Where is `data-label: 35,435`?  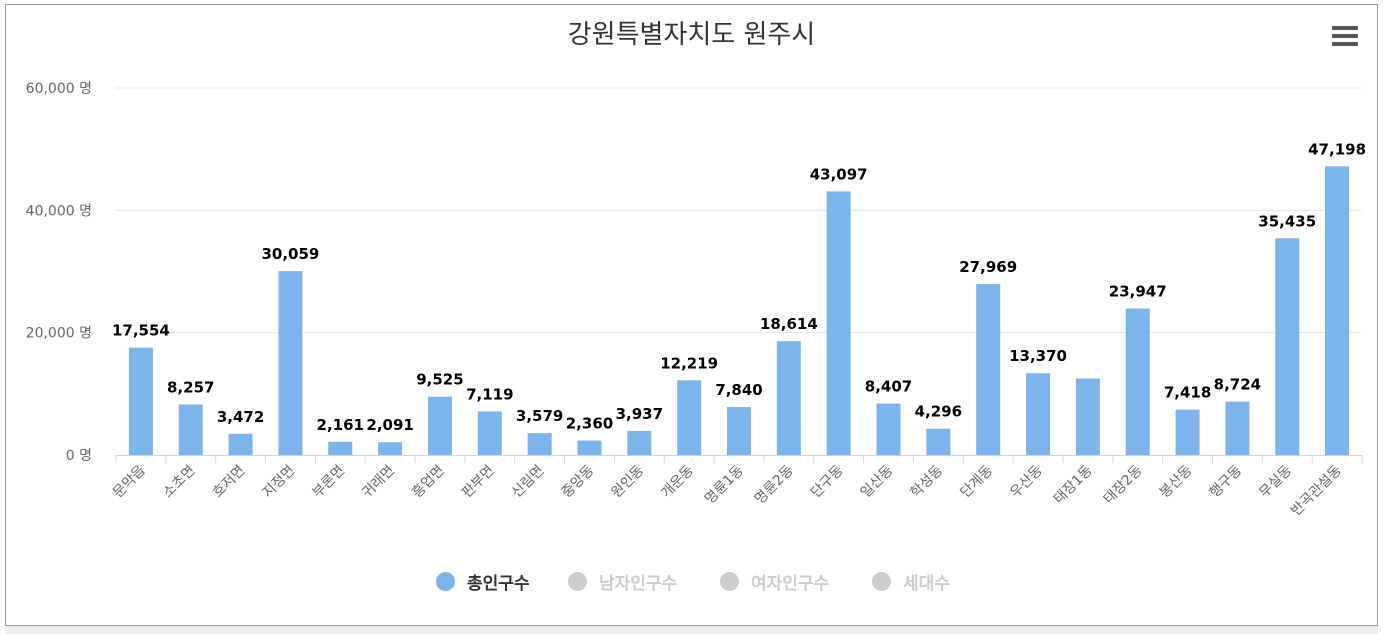 data-label: 35,435 is located at coordinates (1287, 221).